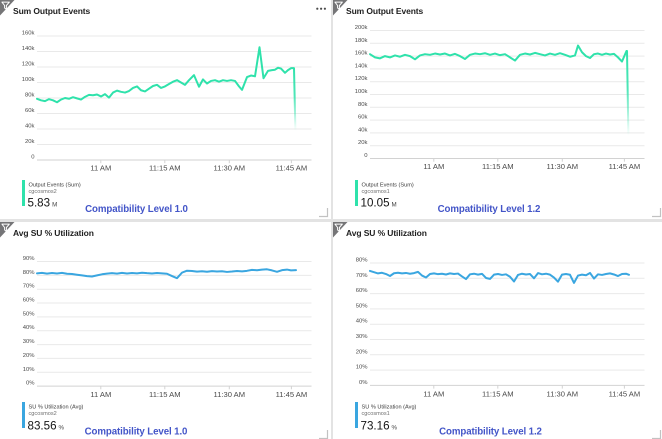 The image size is (662, 439). Describe the element at coordinates (46, 425) in the screenshot. I see `svg-text: 83.56%` at that location.